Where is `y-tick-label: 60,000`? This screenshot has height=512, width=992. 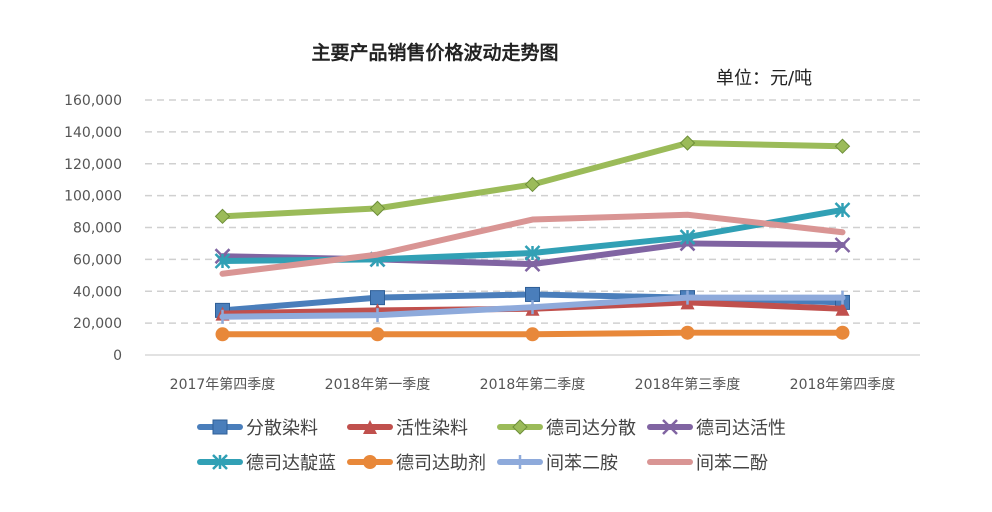
y-tick-label: 60,000 is located at coordinates (97, 260).